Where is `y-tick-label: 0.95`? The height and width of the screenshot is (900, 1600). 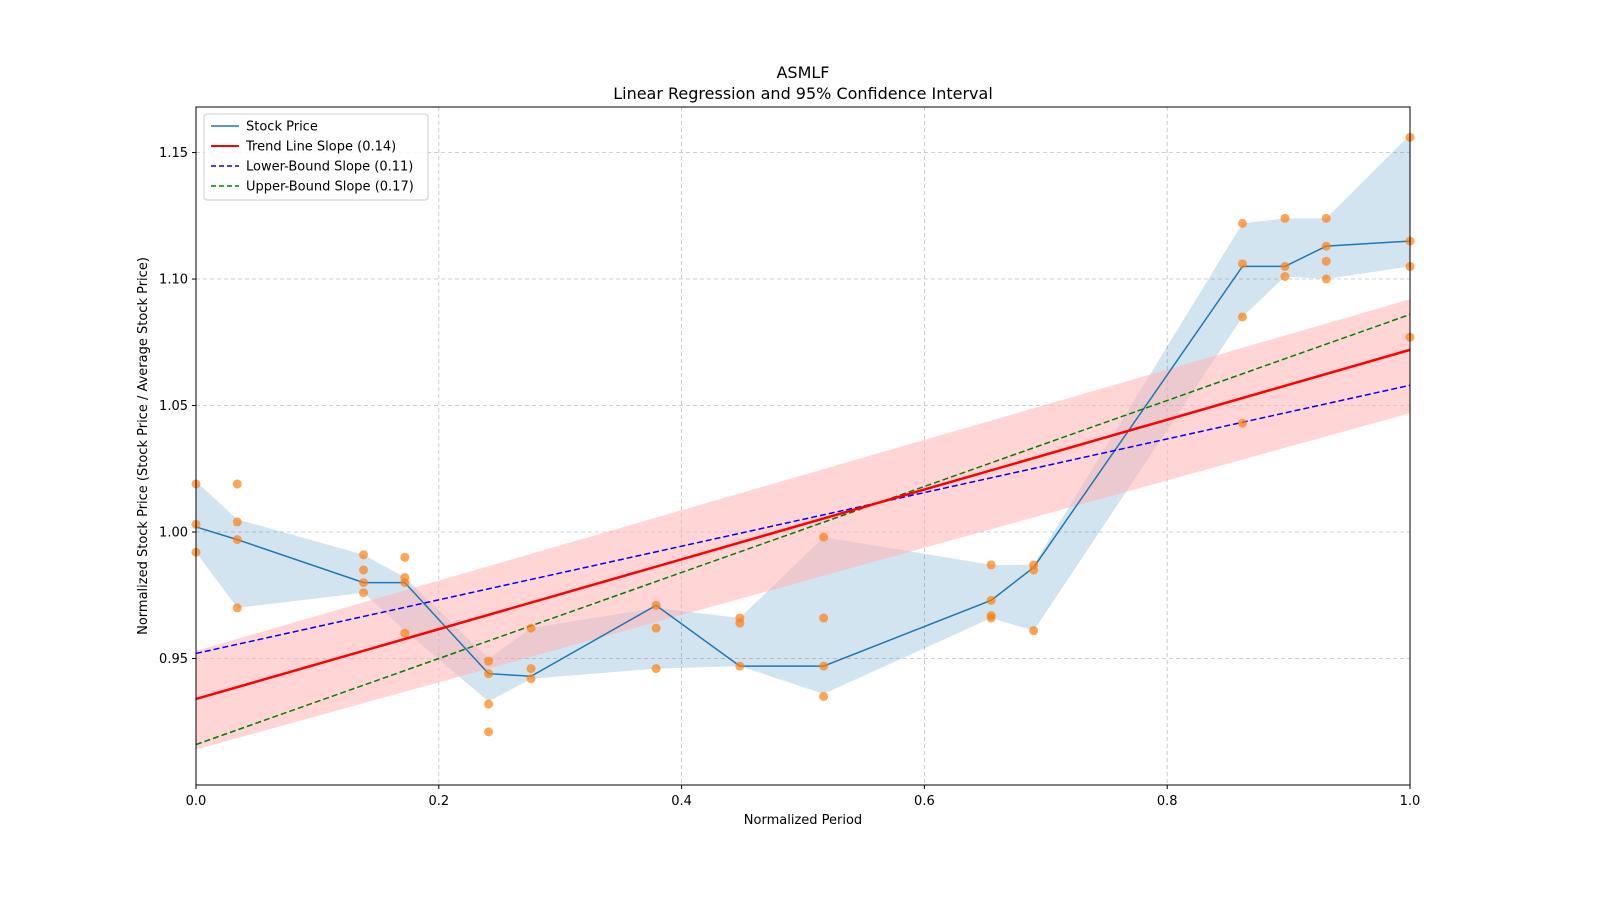
y-tick-label: 0.95 is located at coordinates (173, 659).